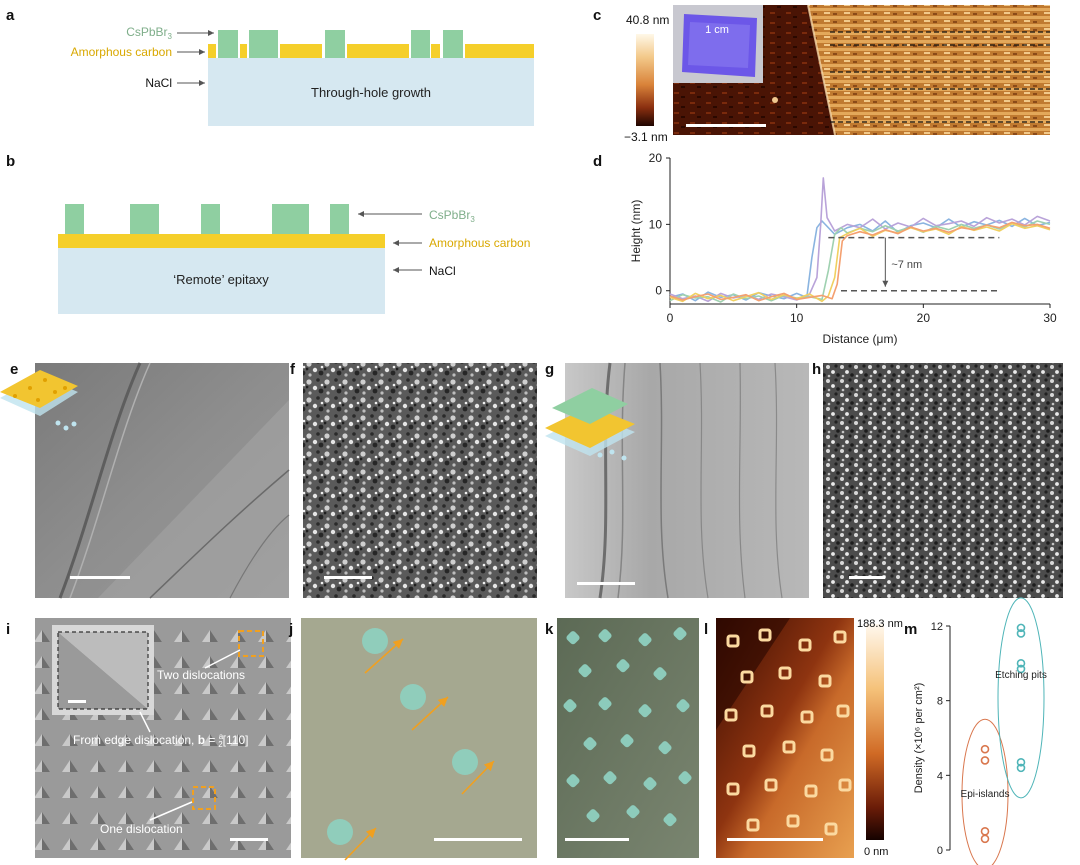 The height and width of the screenshot is (865, 1080). Describe the element at coordinates (940, 77) in the screenshot. I see `profile-lines-c` at that location.